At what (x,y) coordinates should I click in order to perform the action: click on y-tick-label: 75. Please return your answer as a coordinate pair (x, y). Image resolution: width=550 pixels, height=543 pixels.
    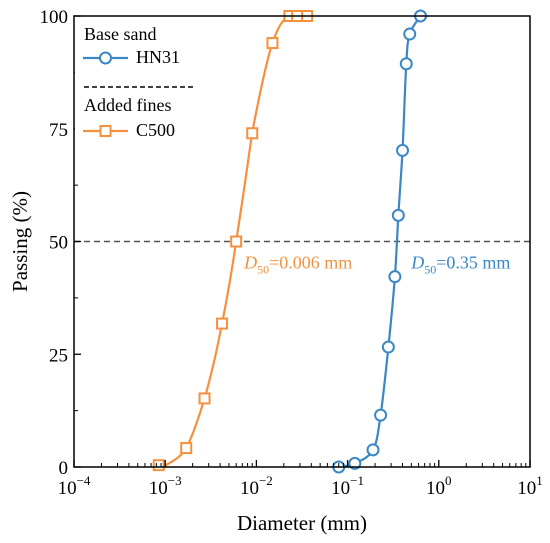
    Looking at the image, I should click on (58, 130).